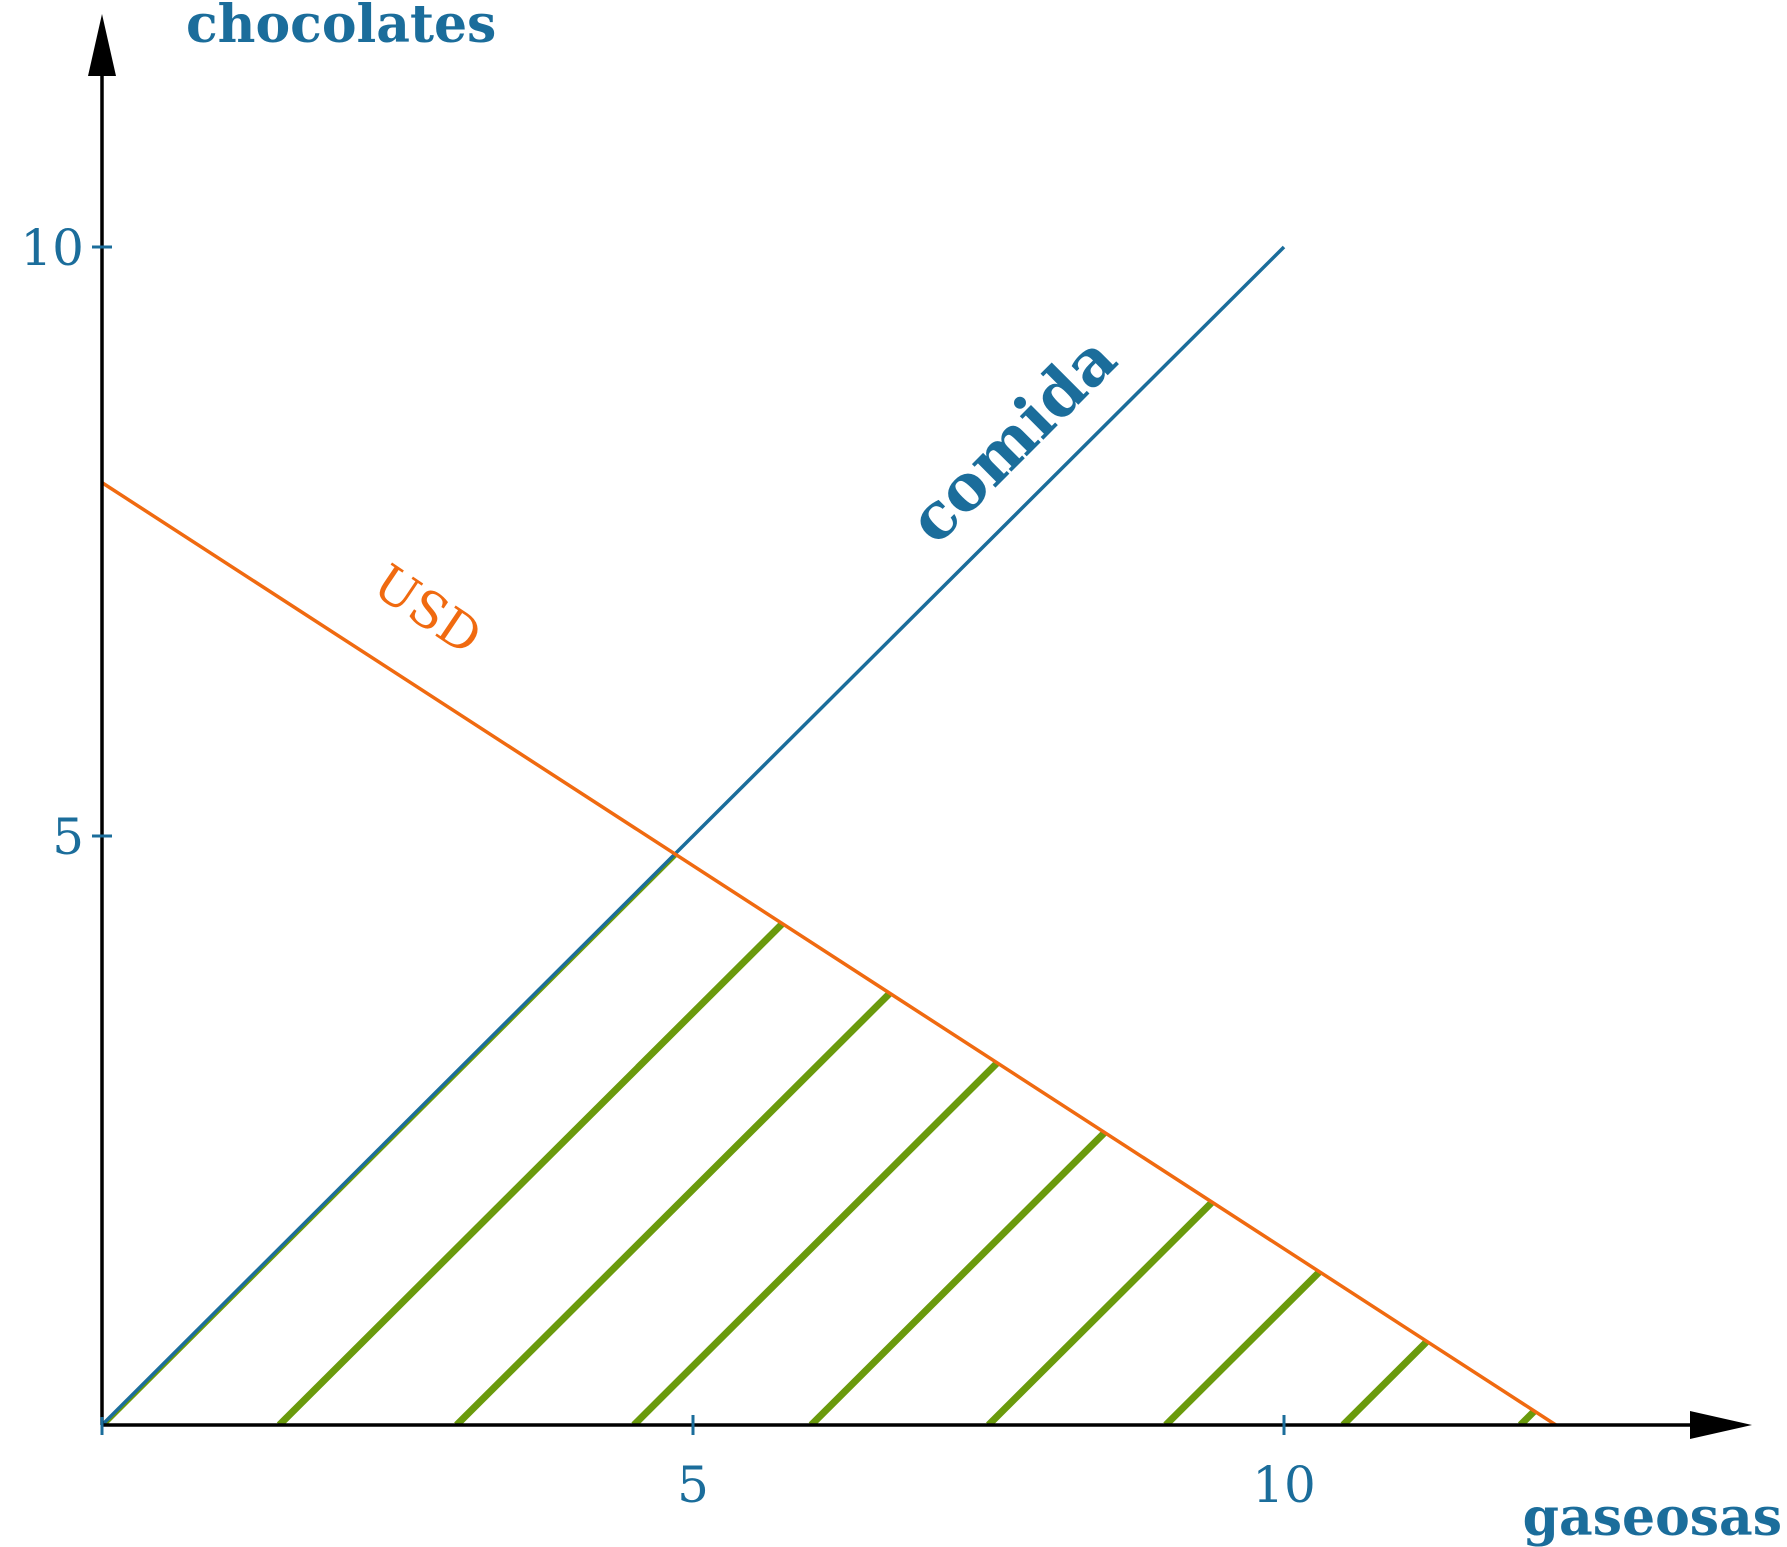 This screenshot has height=1547, width=1787. Describe the element at coordinates (1721, 1425) in the screenshot. I see `x-axis-arrow` at that location.